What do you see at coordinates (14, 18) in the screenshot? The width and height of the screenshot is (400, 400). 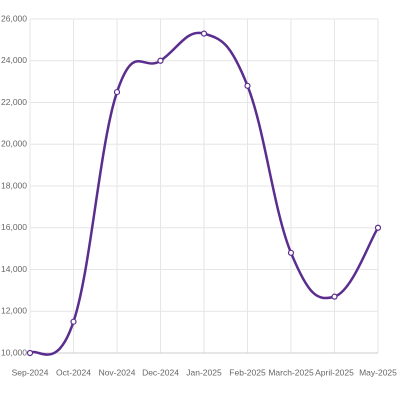 I see `y-tick-label: 26,000` at bounding box center [14, 18].